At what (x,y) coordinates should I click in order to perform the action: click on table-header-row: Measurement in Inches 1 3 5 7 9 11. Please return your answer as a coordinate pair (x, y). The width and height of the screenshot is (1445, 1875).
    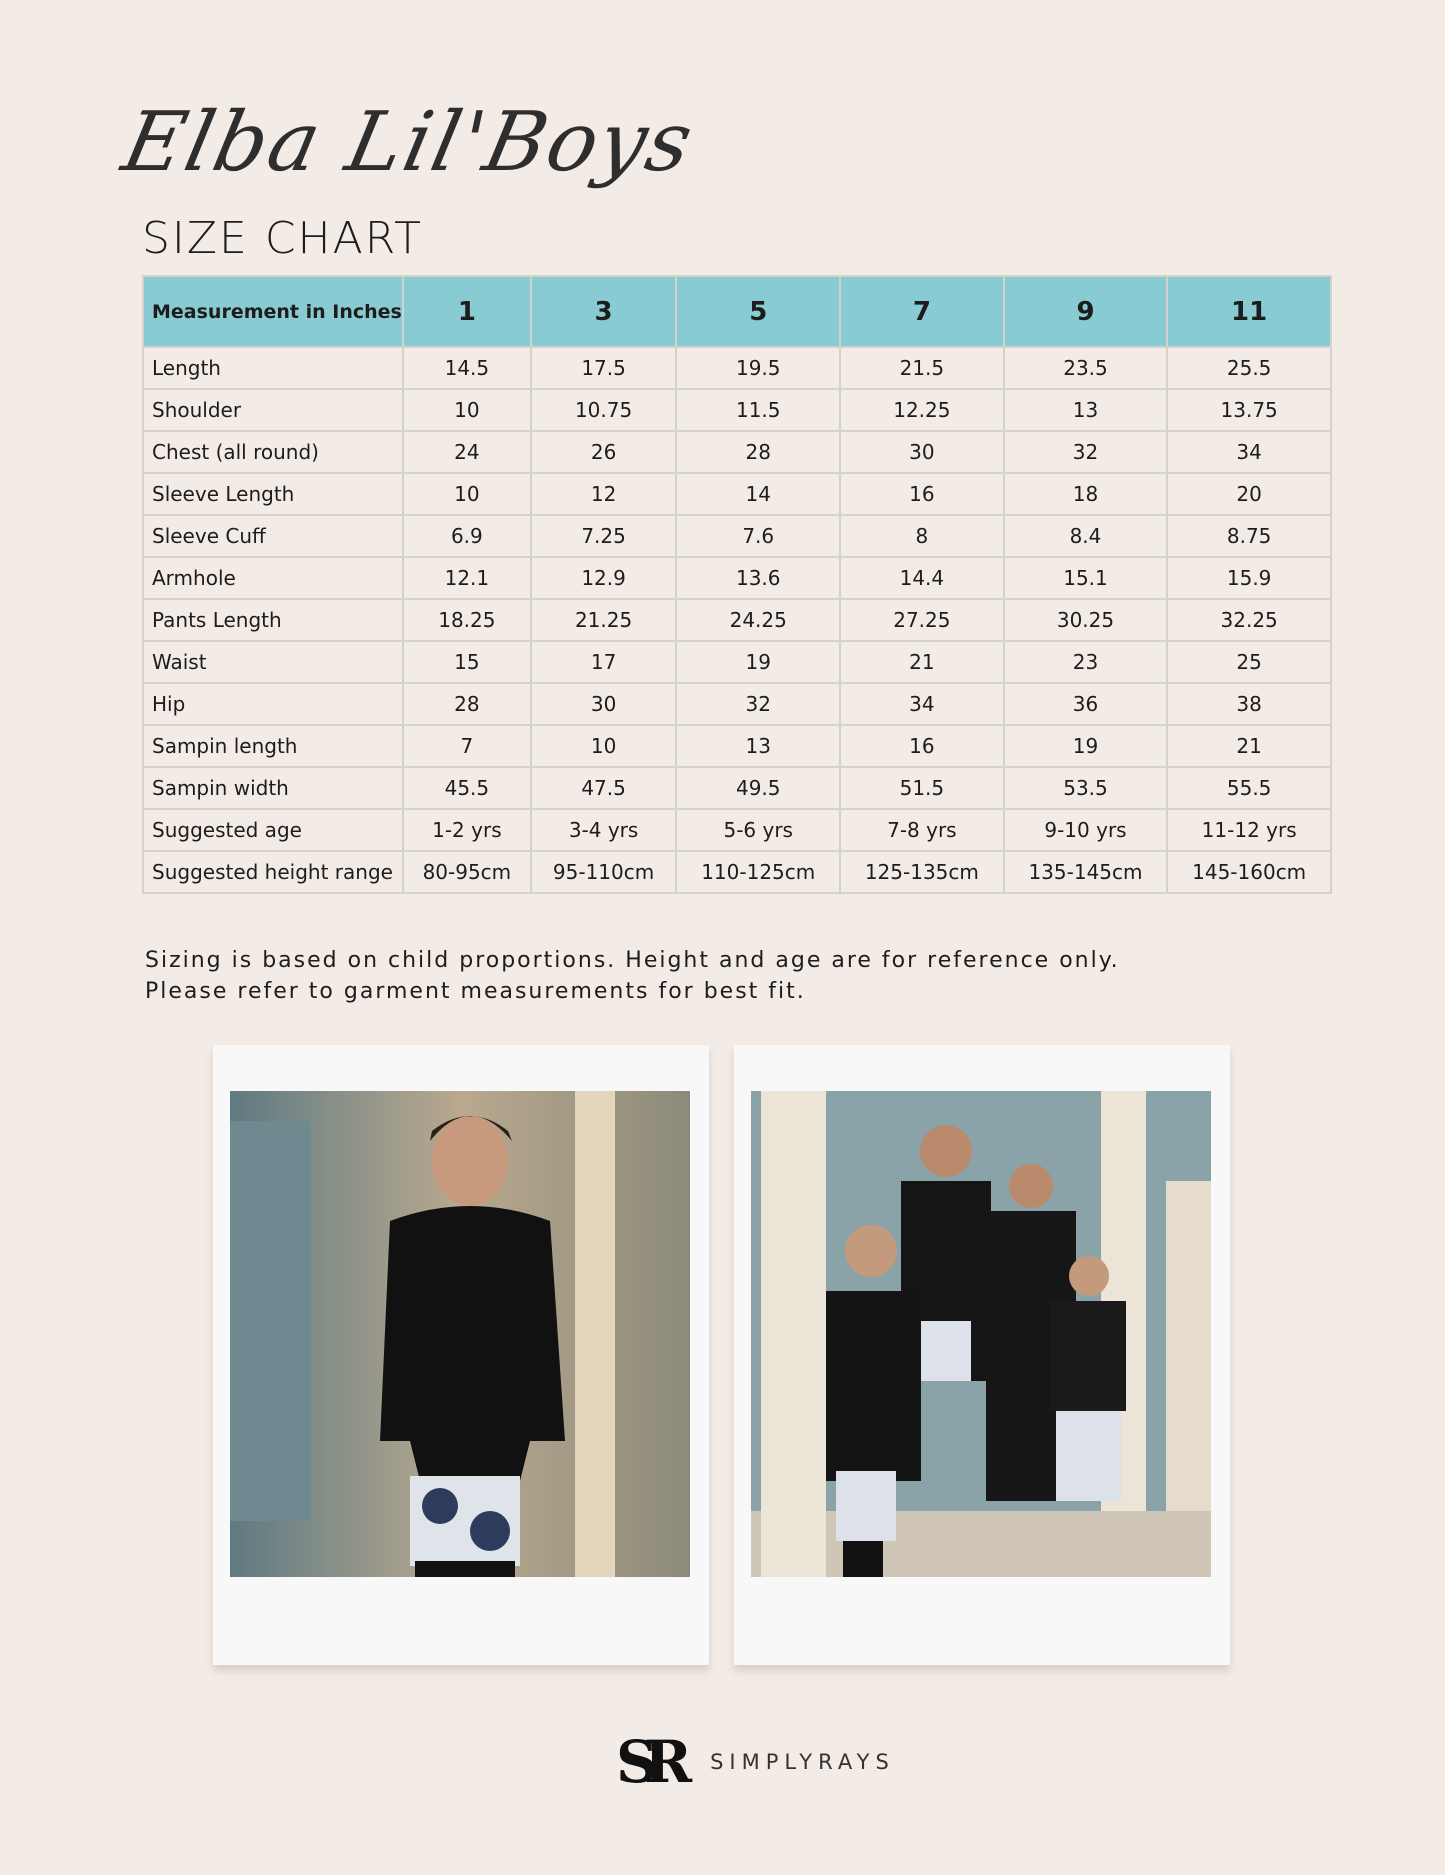
    Looking at the image, I should click on (737, 311).